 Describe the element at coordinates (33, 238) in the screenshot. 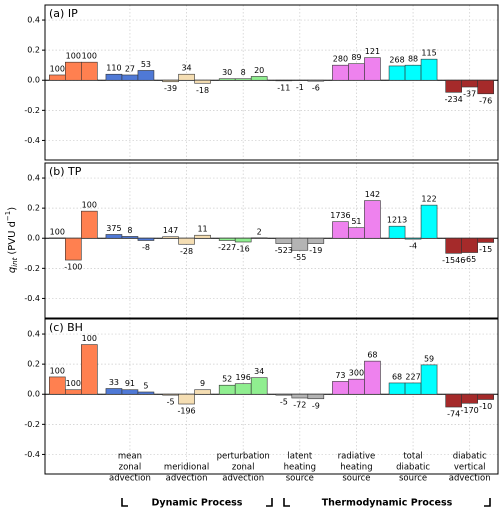

I see `y-tick-label: 0.0` at that location.